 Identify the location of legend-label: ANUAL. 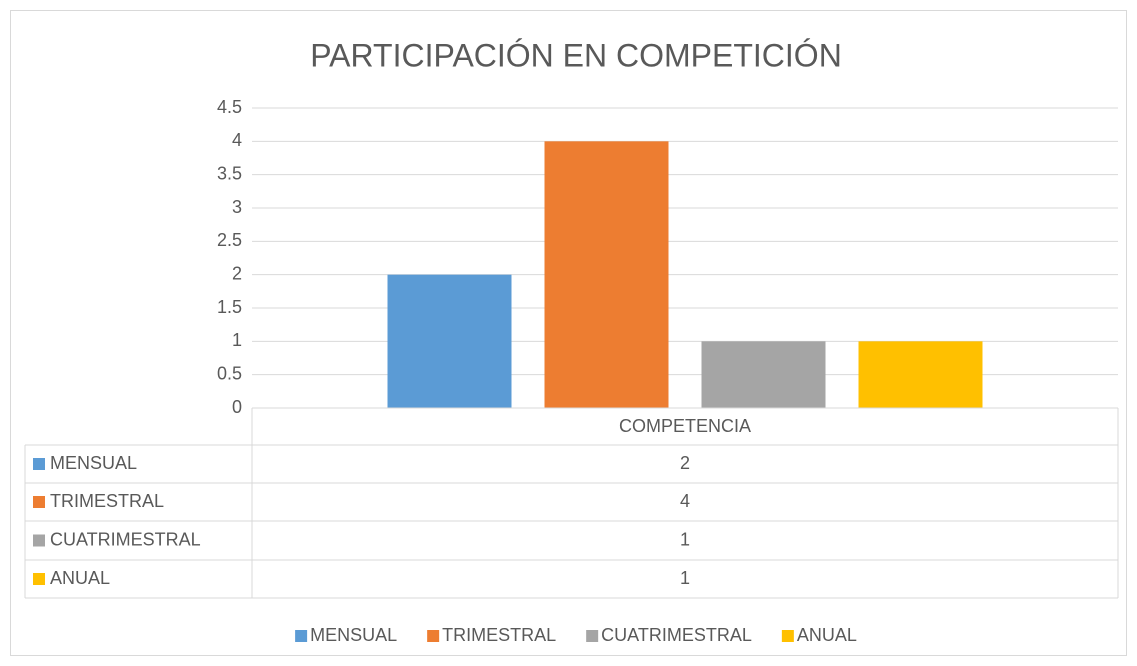
(827, 635).